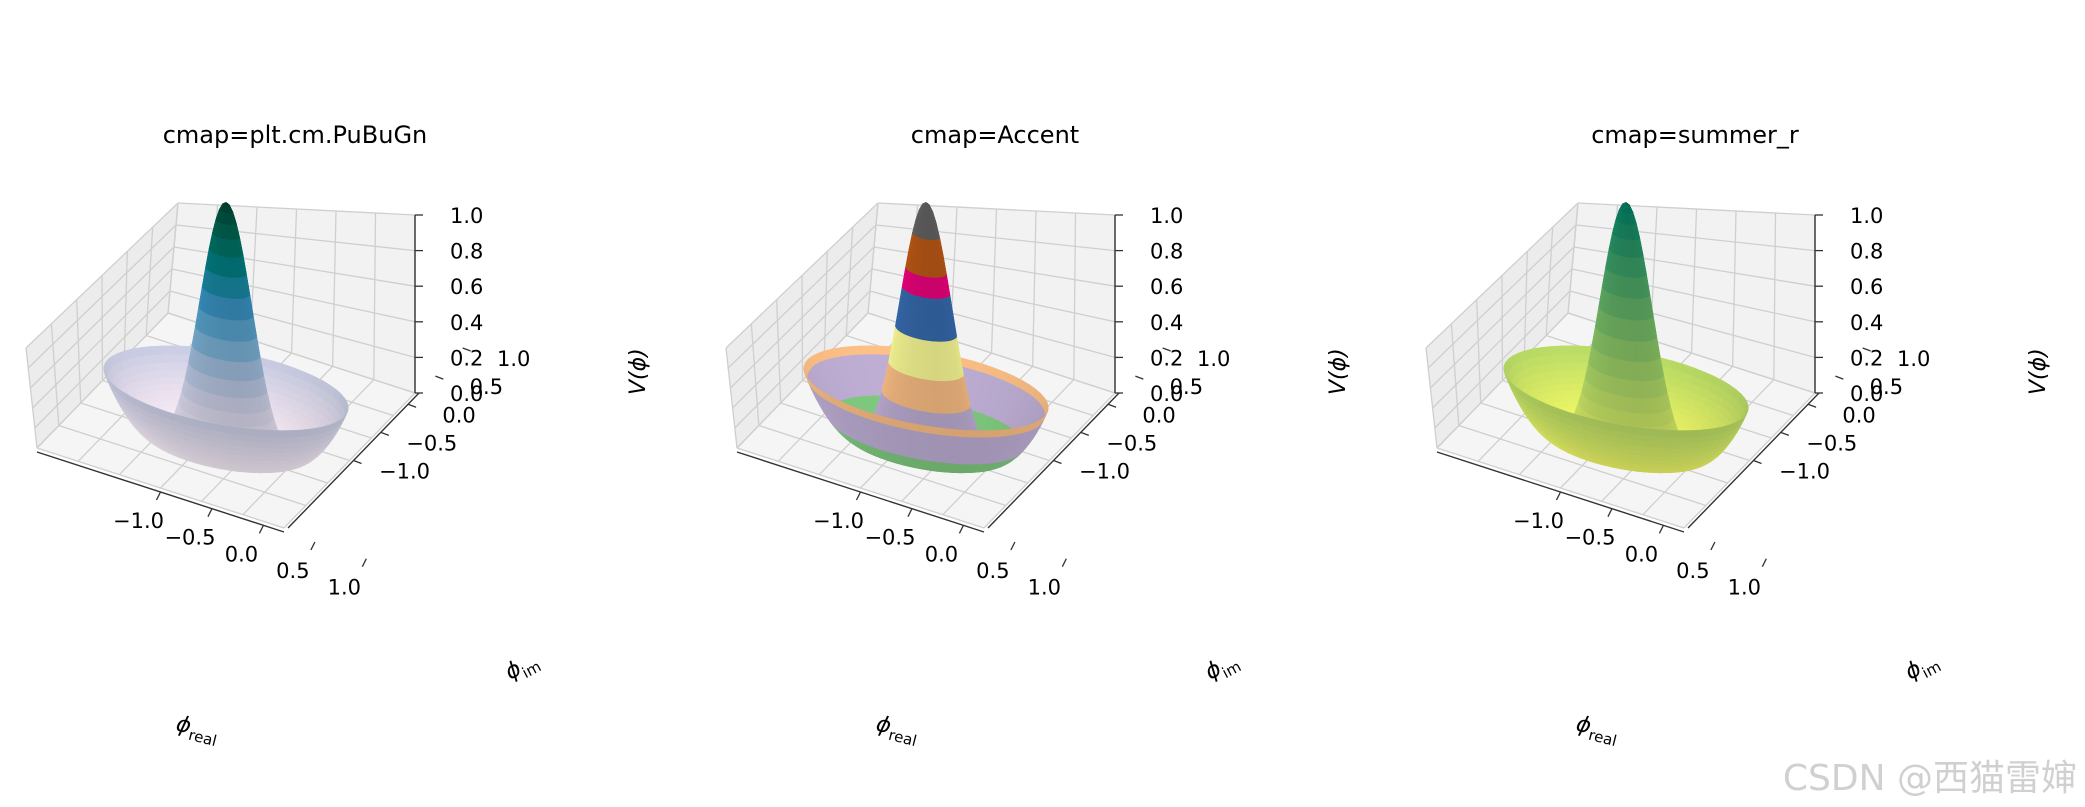  I want to click on z-axis-label: V(ϕ), so click(638, 371).